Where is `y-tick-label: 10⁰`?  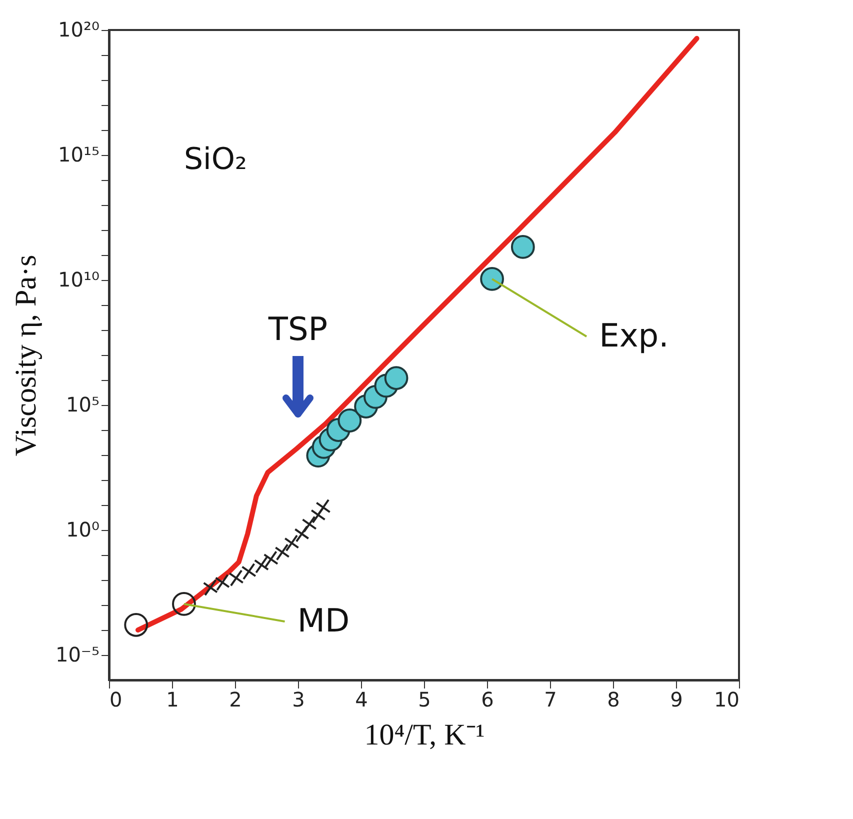
y-tick-label: 10⁰ is located at coordinates (83, 530).